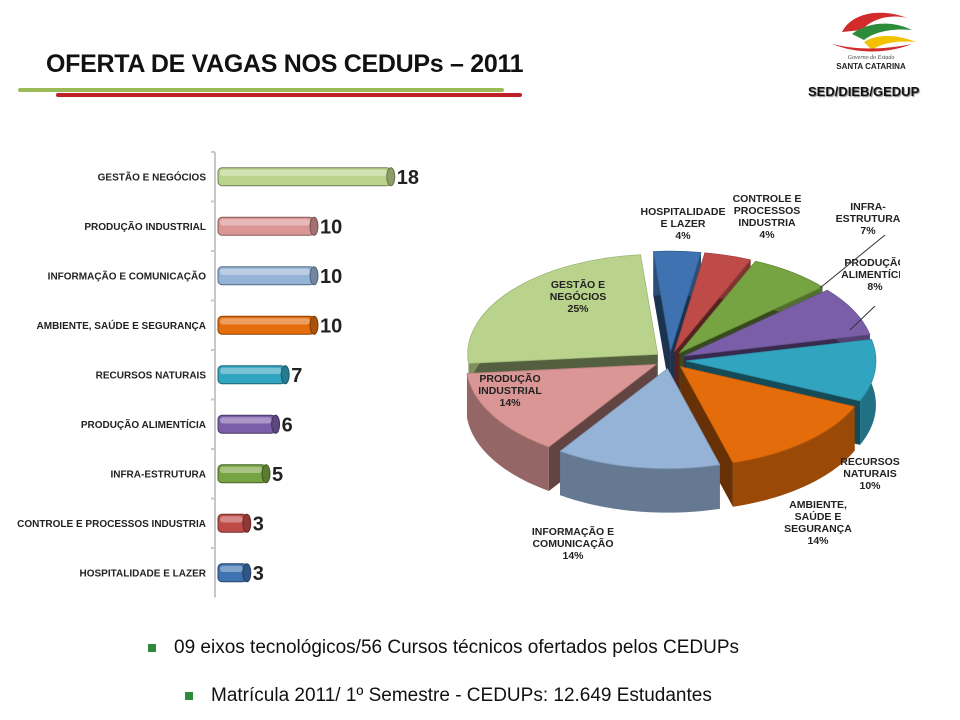 The height and width of the screenshot is (720, 960). Describe the element at coordinates (864, 91) in the screenshot. I see `org-label: SED/DIEB/GEDUP` at that location.